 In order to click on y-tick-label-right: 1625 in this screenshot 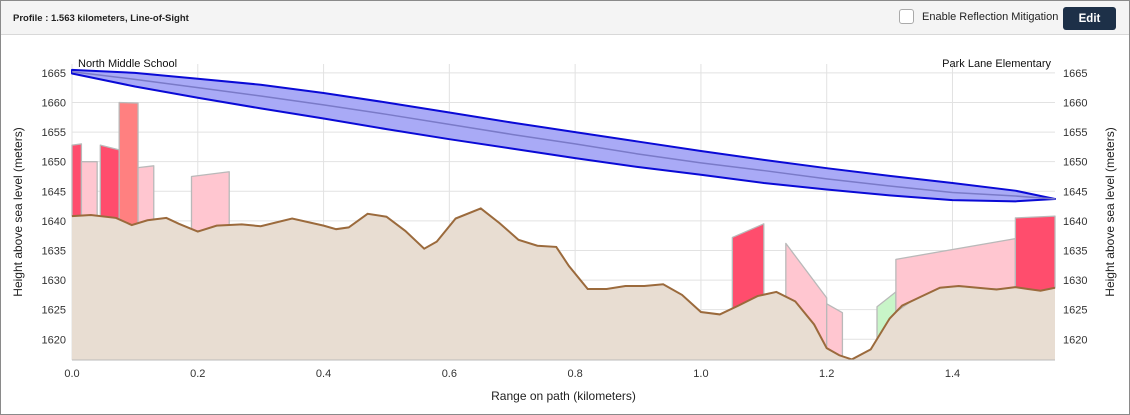, I will do `click(1075, 311)`.